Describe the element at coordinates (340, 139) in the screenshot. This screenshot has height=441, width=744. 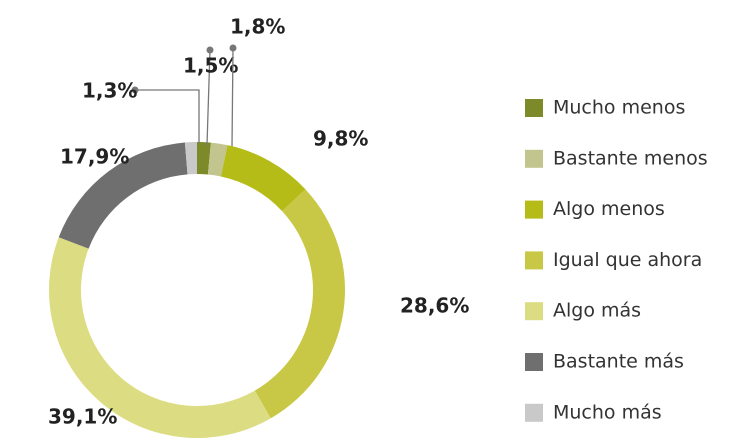
I see `value-label: 9,8%` at that location.